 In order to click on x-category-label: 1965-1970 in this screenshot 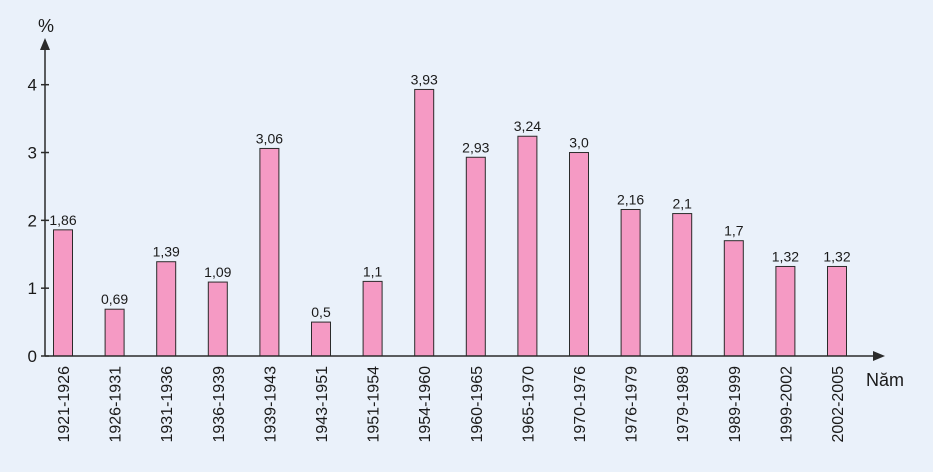, I will do `click(528, 404)`.